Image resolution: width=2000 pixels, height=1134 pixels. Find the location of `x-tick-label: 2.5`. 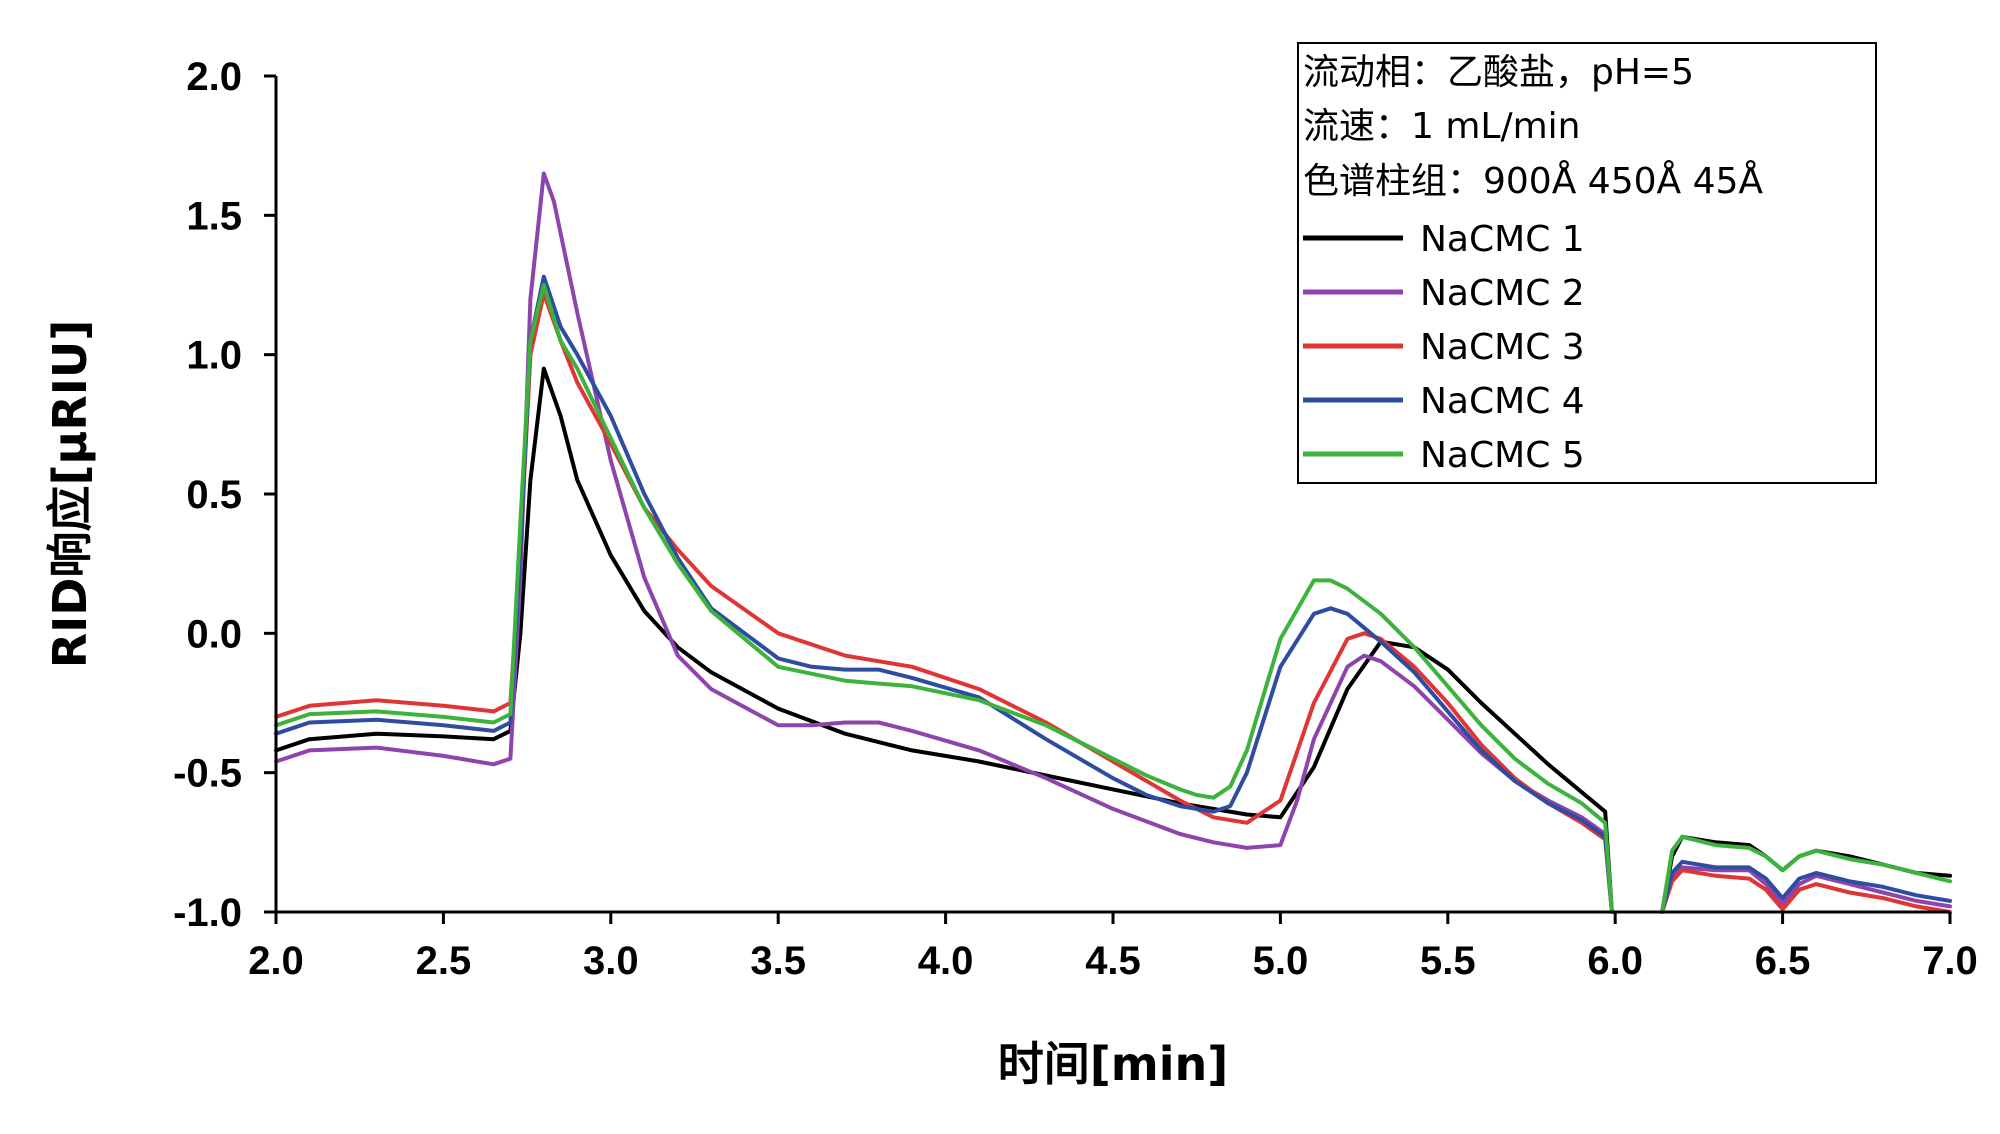

x-tick-label: 2.5 is located at coordinates (444, 961).